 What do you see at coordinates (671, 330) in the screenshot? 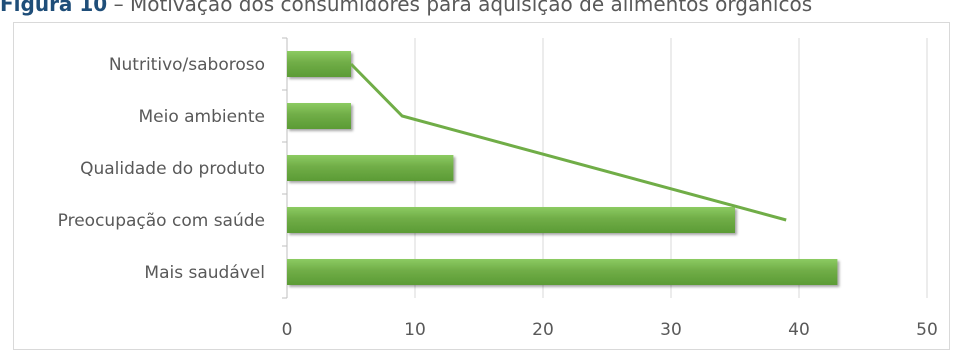
I see `x-tick-label: 30` at bounding box center [671, 330].